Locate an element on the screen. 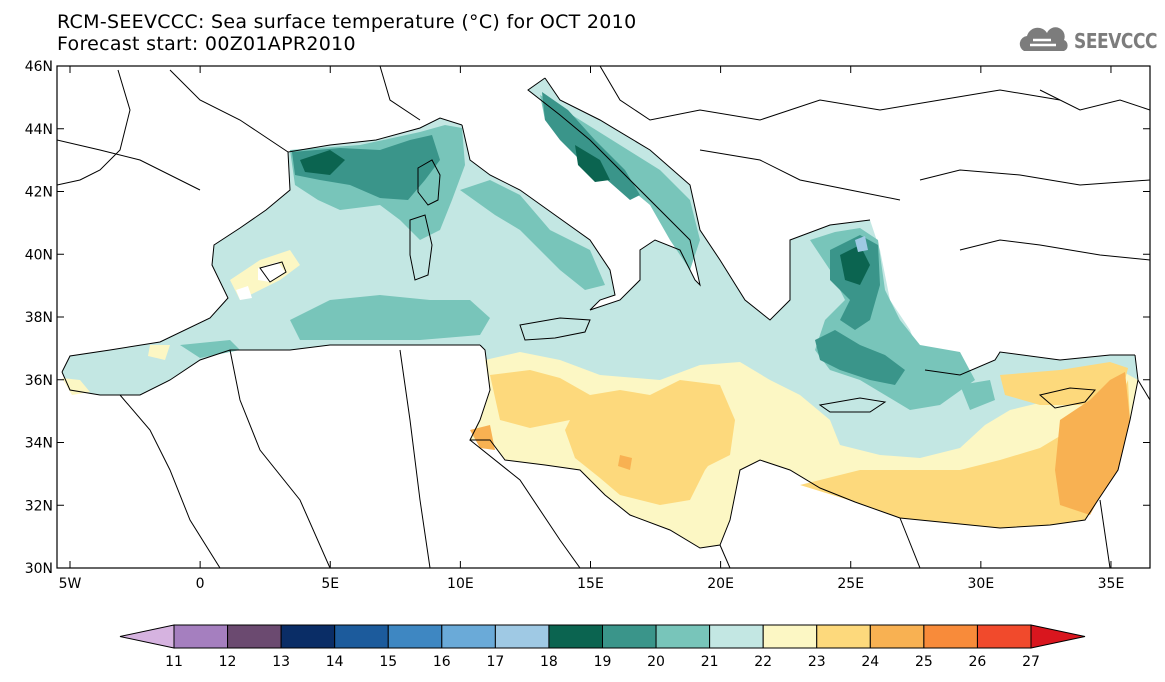  colorbar-label: 16 is located at coordinates (442, 662).